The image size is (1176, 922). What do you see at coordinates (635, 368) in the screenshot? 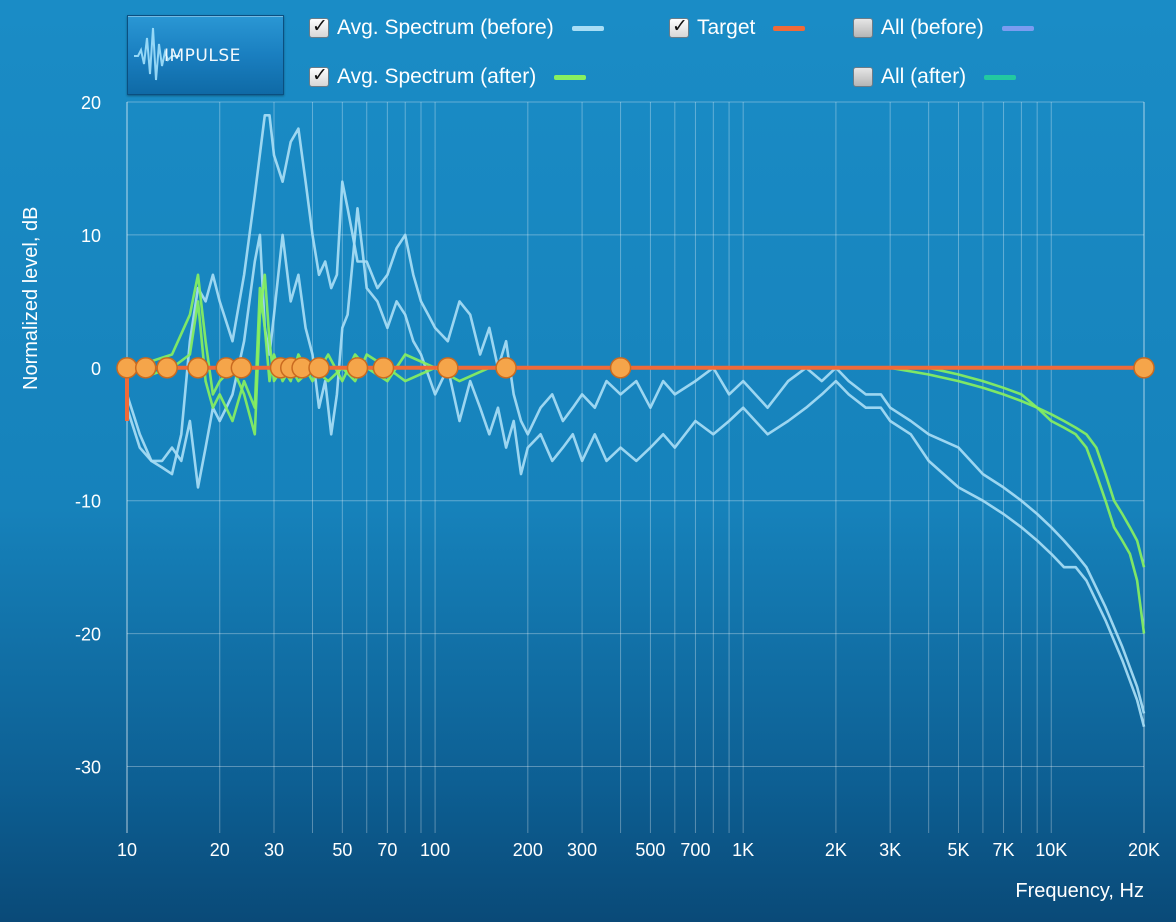
I see `target-nodes` at bounding box center [635, 368].